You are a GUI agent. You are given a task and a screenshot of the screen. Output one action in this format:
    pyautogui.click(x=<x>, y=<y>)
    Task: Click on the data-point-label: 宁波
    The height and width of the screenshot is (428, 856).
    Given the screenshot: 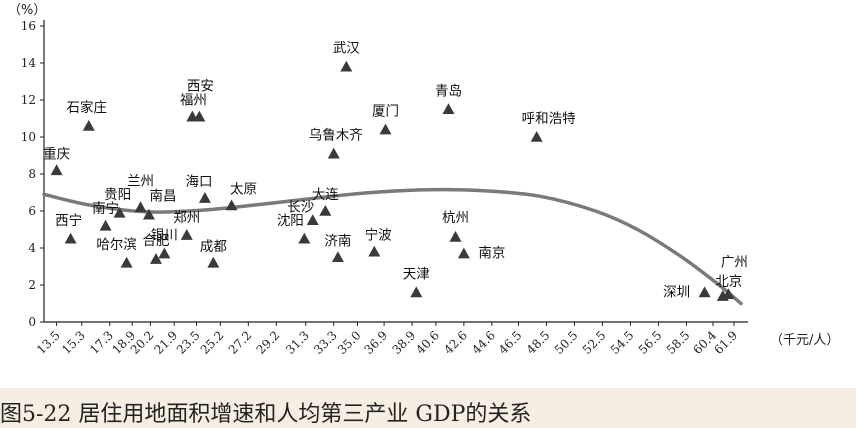 What is the action you would take?
    pyautogui.click(x=378, y=235)
    